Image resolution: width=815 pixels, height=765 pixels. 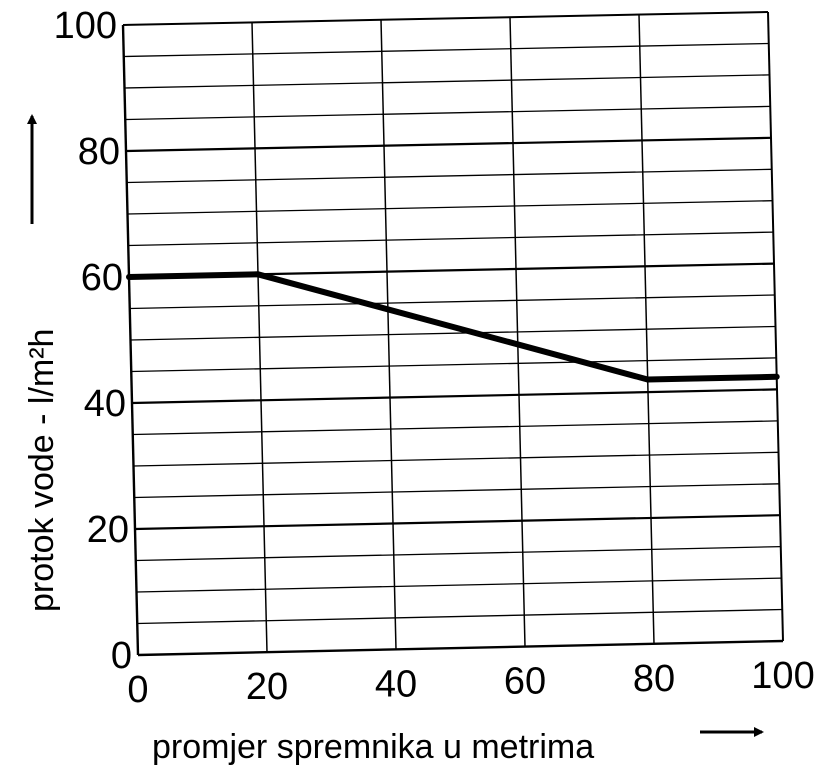 What do you see at coordinates (108, 530) in the screenshot?
I see `y-tick-label: 20` at bounding box center [108, 530].